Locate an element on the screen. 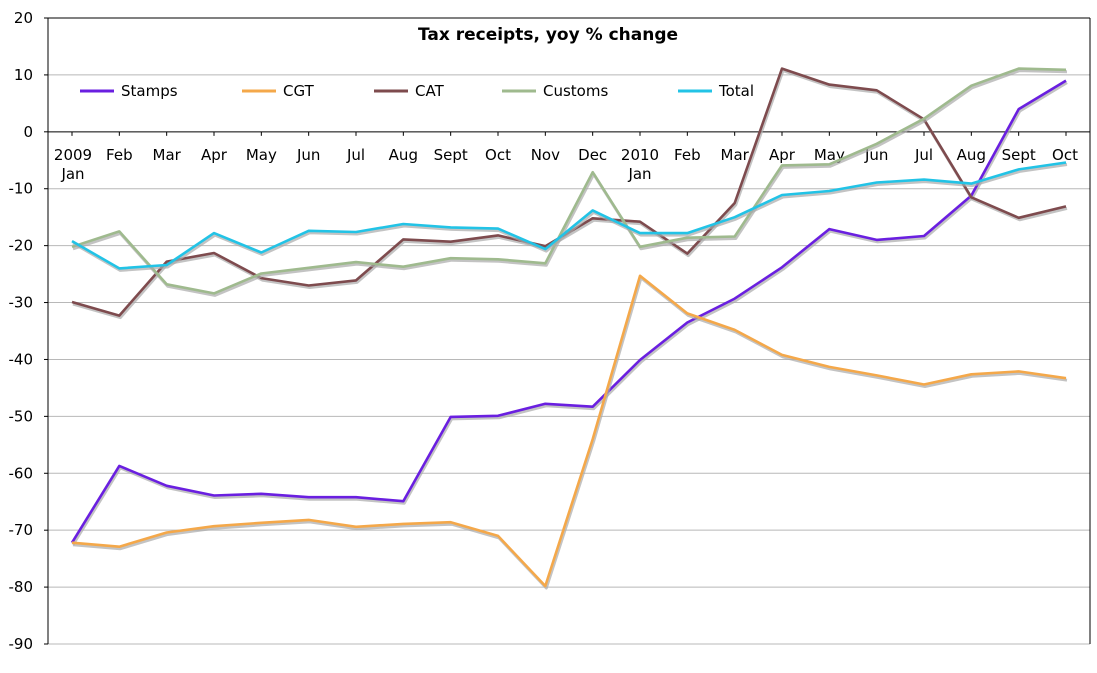 This screenshot has height=673, width=1097. x-tick-label: Dec is located at coordinates (592, 155).